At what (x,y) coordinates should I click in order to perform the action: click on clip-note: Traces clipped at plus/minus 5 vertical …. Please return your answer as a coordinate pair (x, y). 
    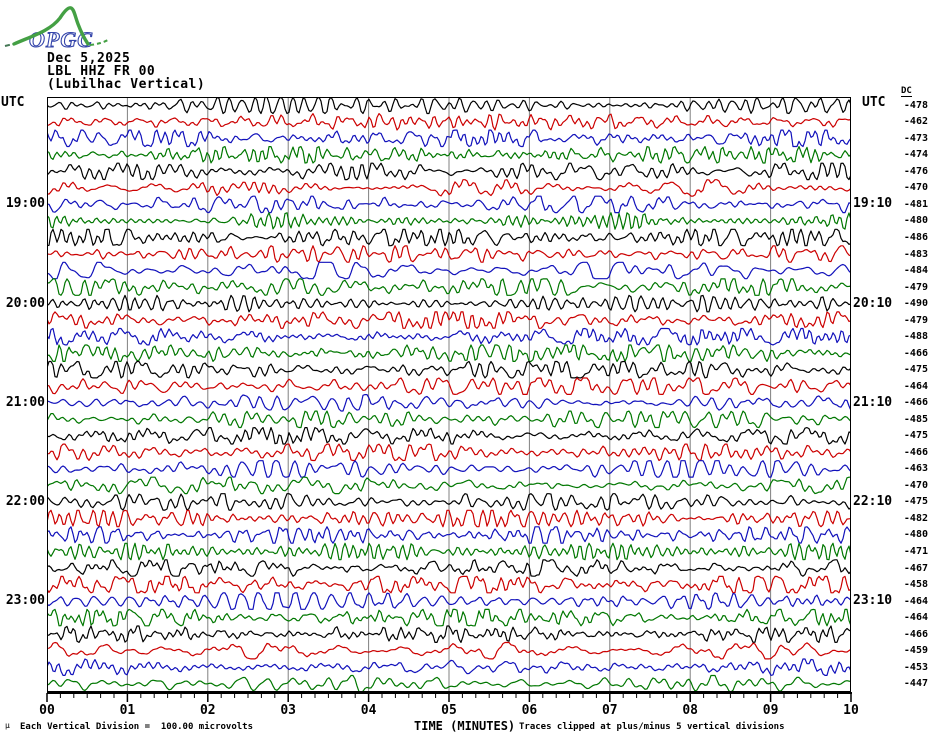
    Looking at the image, I should click on (652, 727).